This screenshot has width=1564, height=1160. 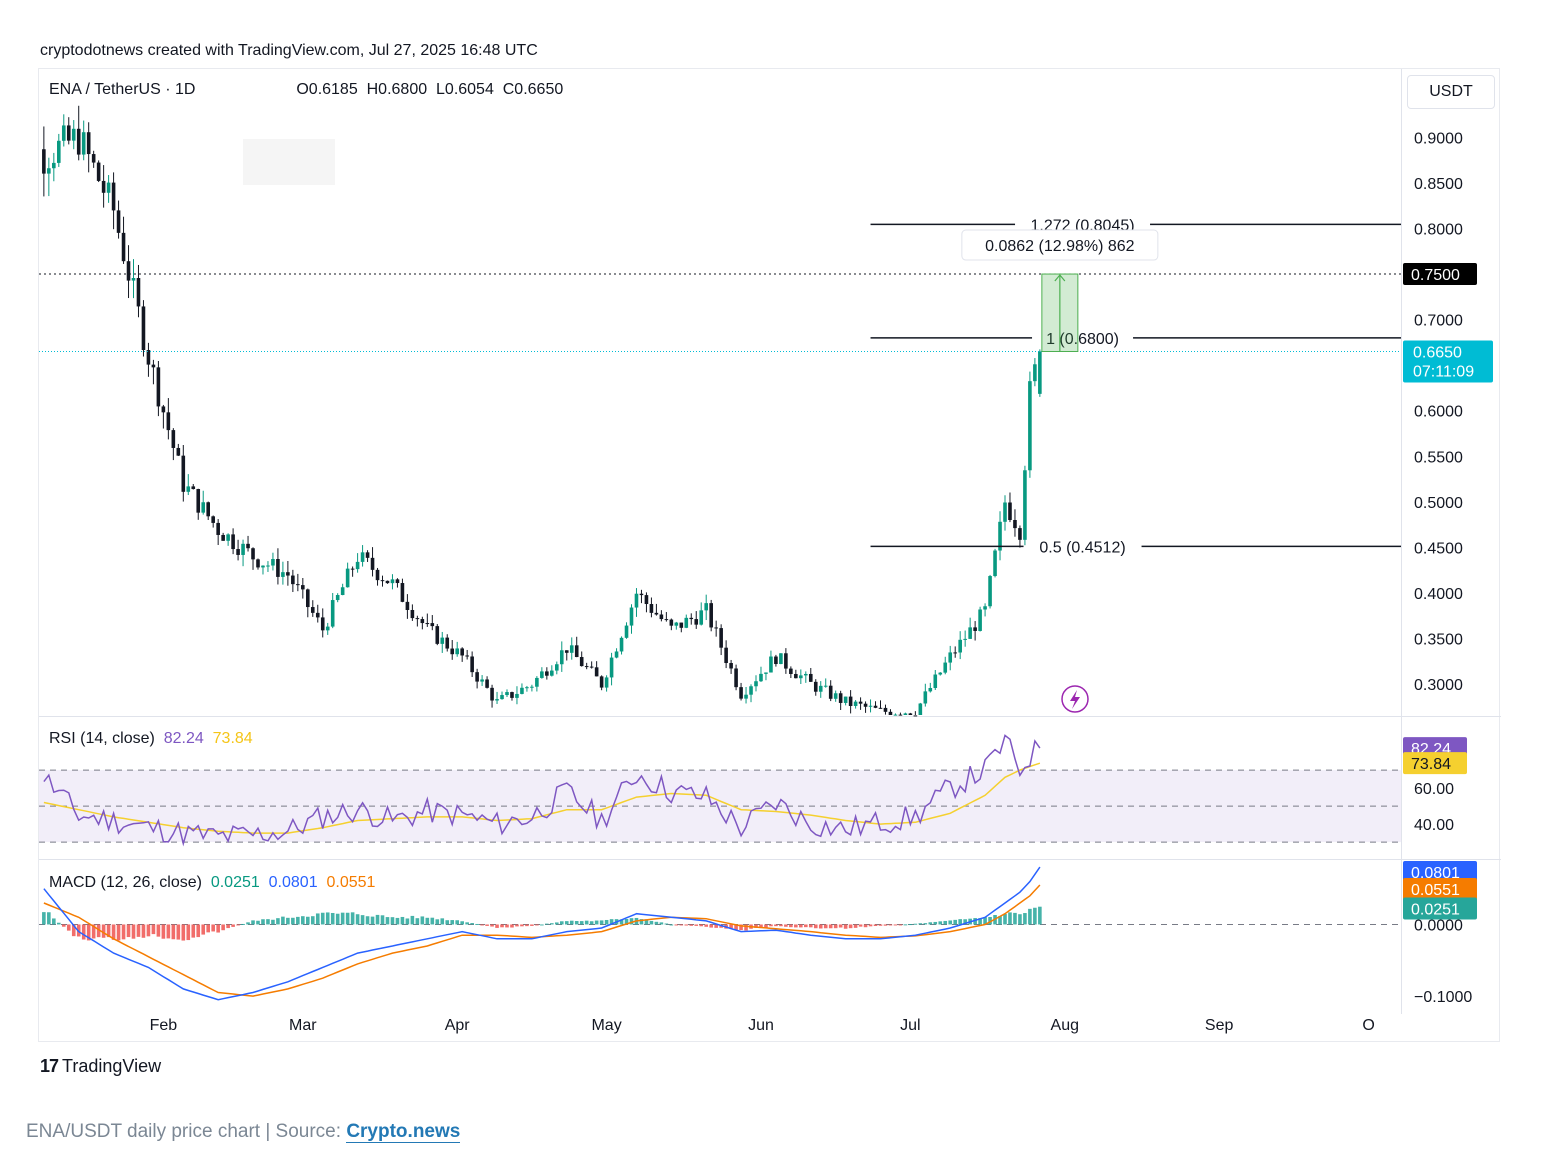 I want to click on caption-source-link: Crypto.news, so click(x=403, y=1132).